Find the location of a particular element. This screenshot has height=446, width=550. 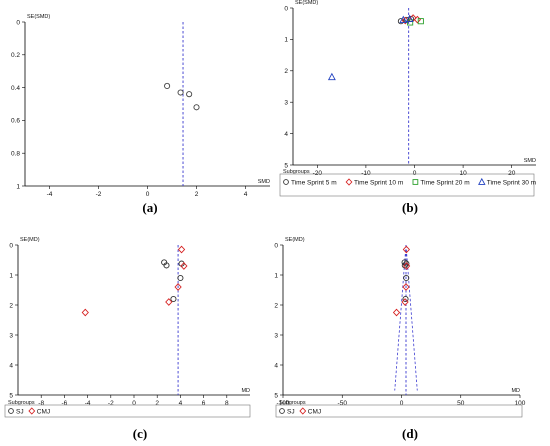

x-tick-label: -100 is located at coordinates (282, 403).